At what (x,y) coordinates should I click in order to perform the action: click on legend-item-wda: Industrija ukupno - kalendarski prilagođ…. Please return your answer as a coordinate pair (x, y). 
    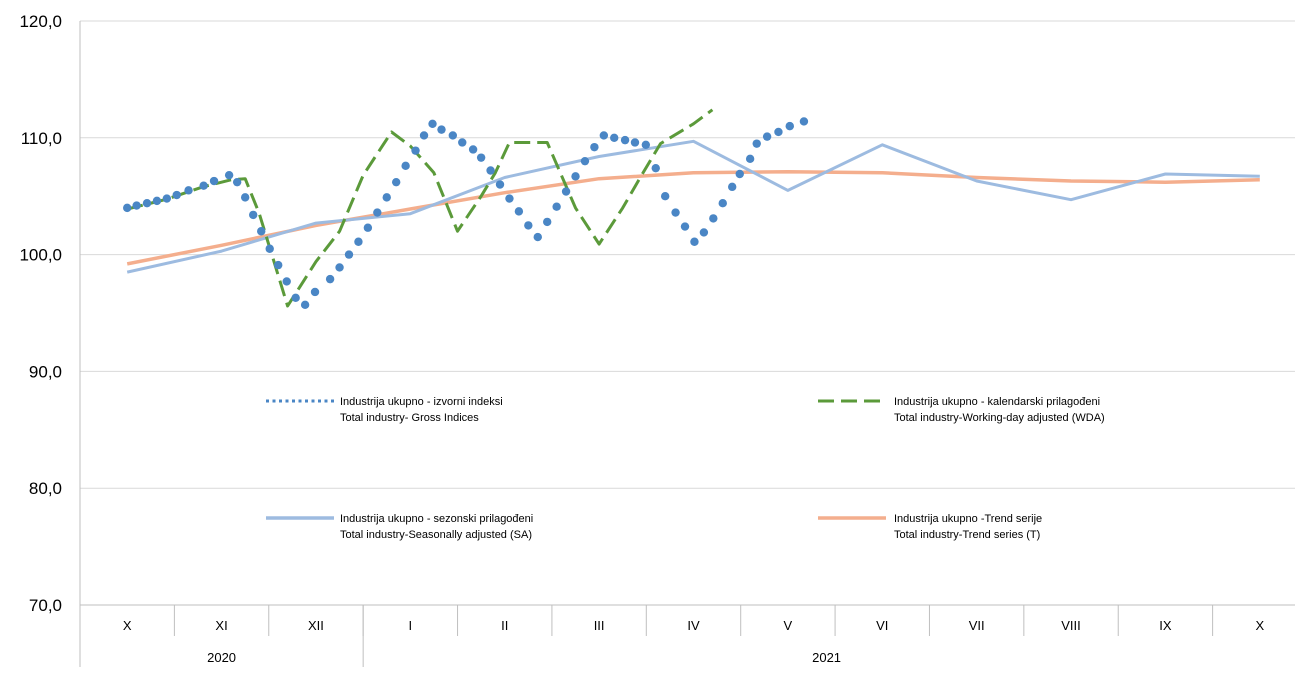
    Looking at the image, I should click on (961, 410).